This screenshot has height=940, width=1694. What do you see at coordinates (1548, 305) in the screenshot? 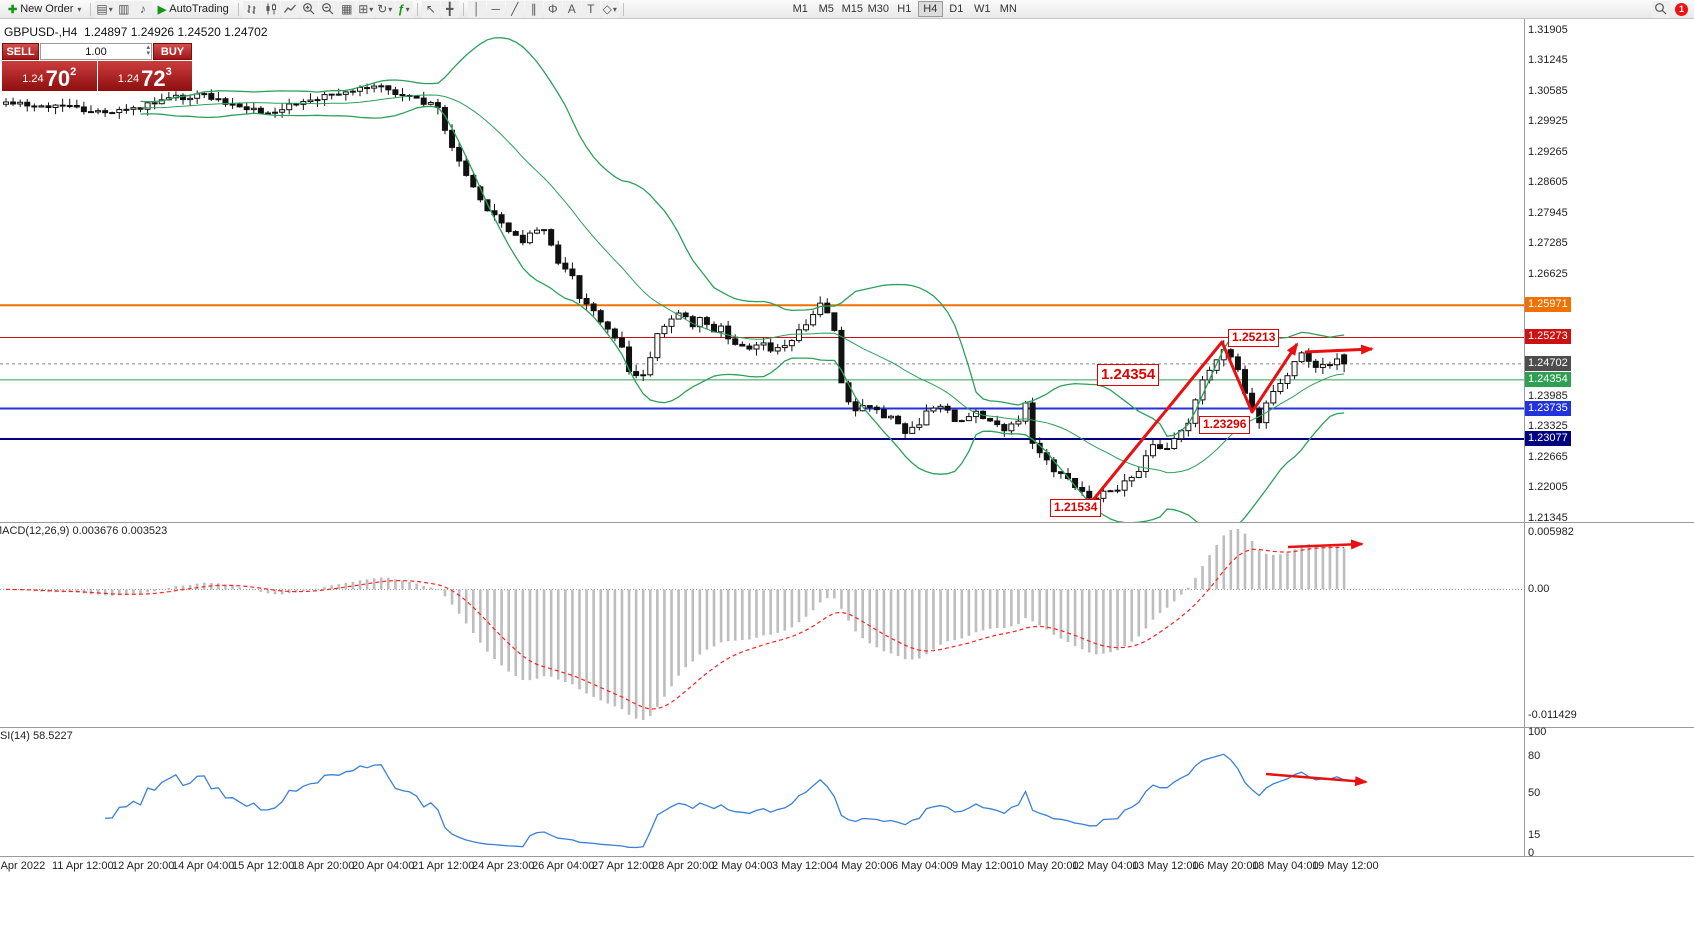
I see `level-price-tag: 1.25971` at bounding box center [1548, 305].